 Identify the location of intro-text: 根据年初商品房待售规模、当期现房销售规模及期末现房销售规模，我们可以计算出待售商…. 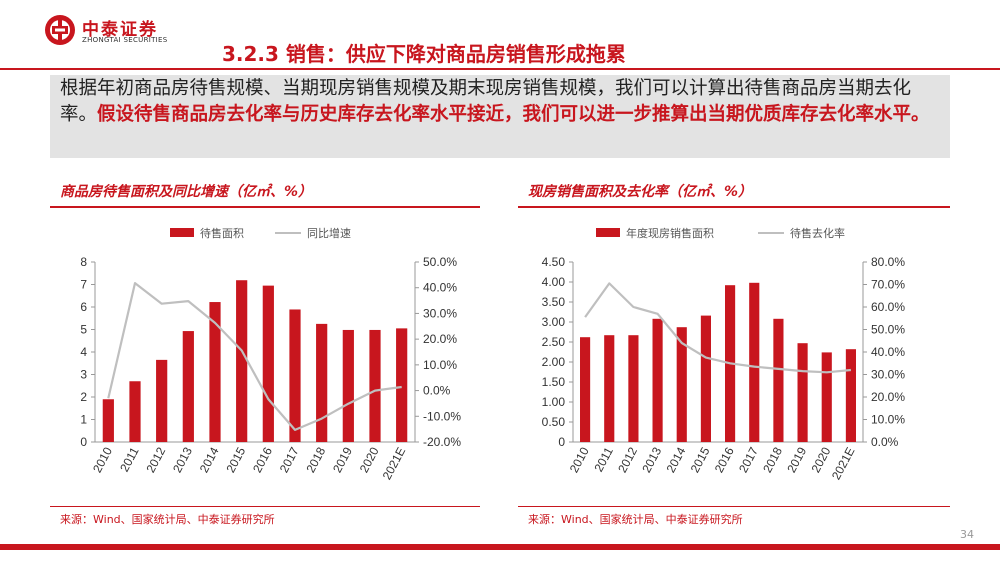
(500, 101).